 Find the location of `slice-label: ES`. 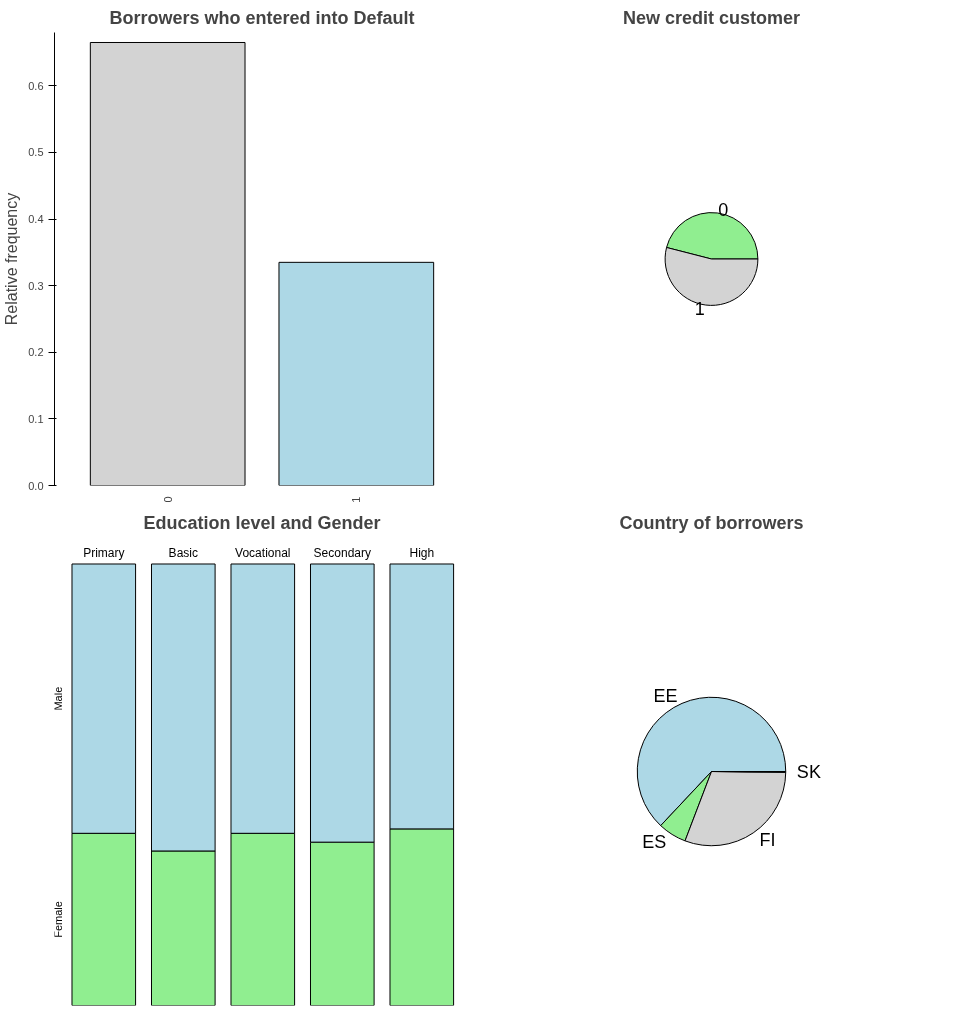

slice-label: ES is located at coordinates (654, 841).